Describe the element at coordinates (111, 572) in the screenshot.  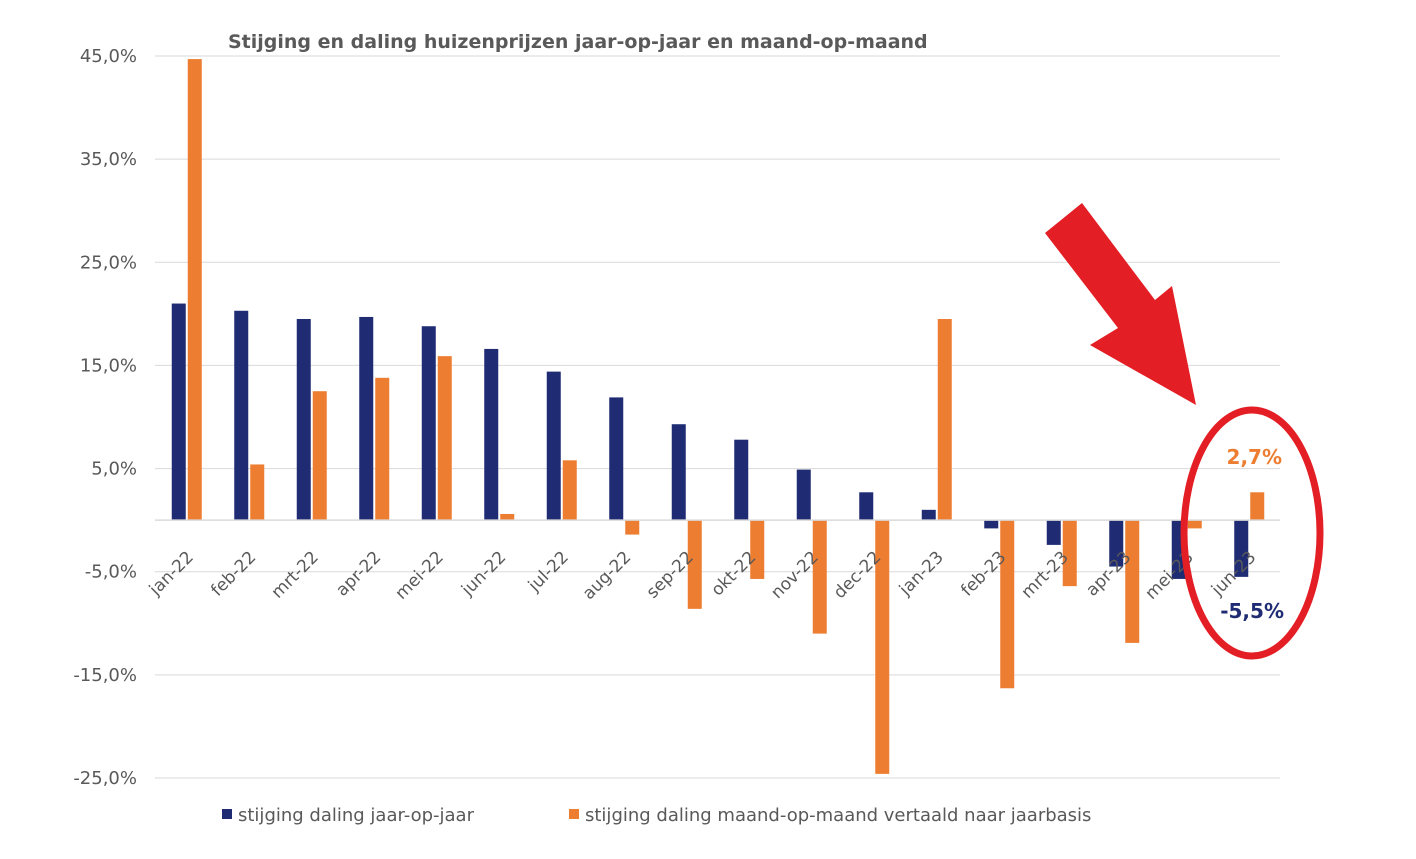
I see `y-tick-label: -5,0%` at that location.